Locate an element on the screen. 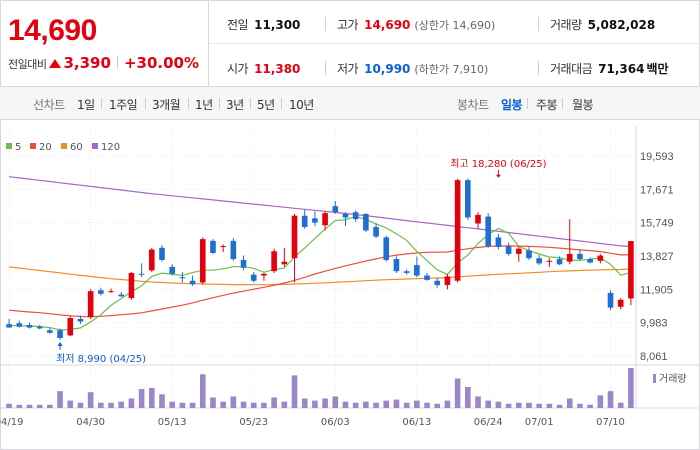  prev-close-label: 전일 is located at coordinates (238, 25).